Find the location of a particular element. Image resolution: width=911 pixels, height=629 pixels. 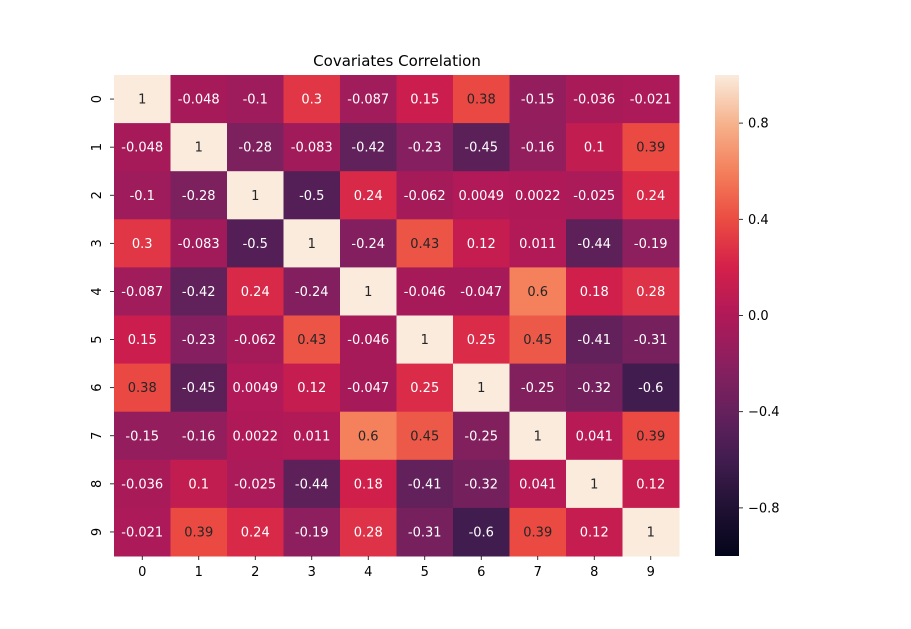

x-tick-label: 4 is located at coordinates (368, 572).